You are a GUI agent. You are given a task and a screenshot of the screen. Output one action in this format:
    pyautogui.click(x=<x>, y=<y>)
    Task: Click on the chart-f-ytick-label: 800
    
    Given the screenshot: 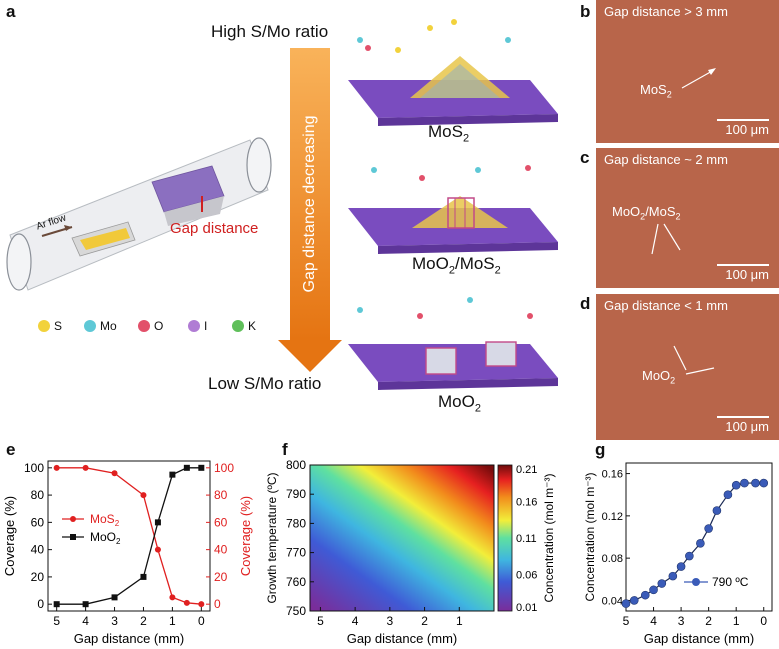 What is the action you would take?
    pyautogui.click(x=296, y=465)
    